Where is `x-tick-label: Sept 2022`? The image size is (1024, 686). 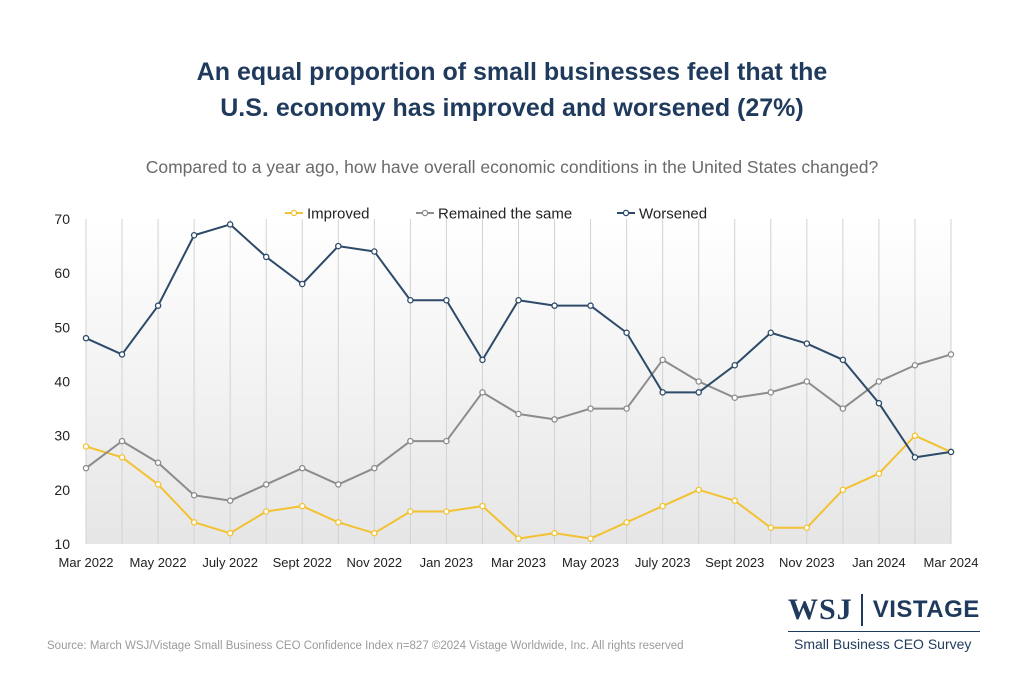 x-tick-label: Sept 2022 is located at coordinates (302, 562).